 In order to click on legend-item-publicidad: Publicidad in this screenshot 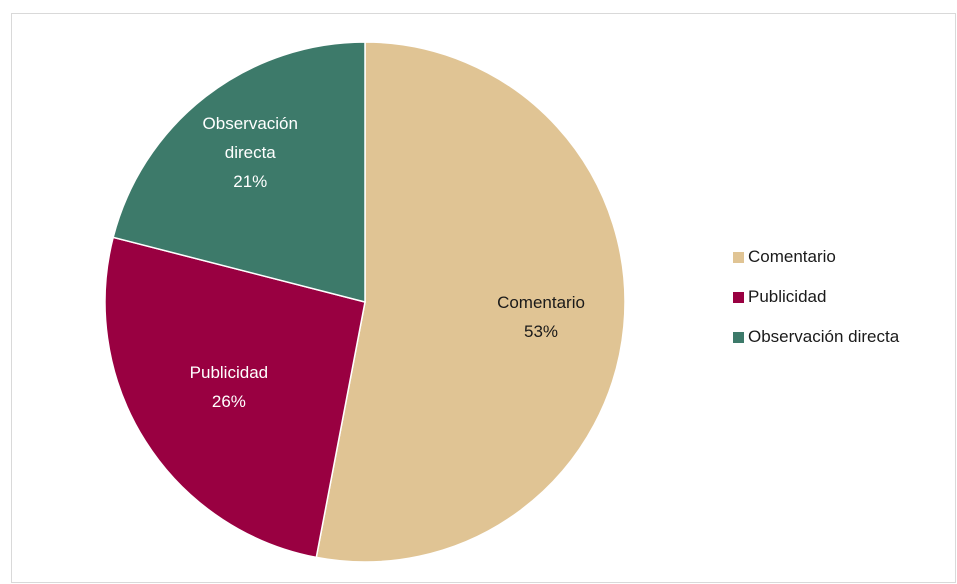, I will do `click(816, 297)`.